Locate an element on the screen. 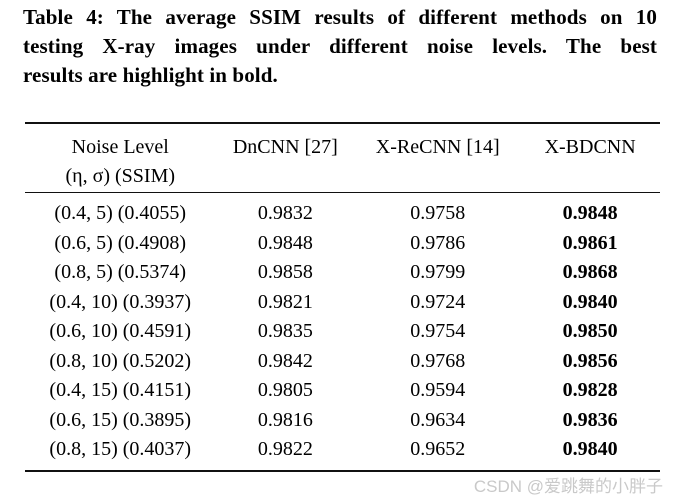  csdn-watermark: CSDN @爱跳舞的小胖子 is located at coordinates (568, 486).